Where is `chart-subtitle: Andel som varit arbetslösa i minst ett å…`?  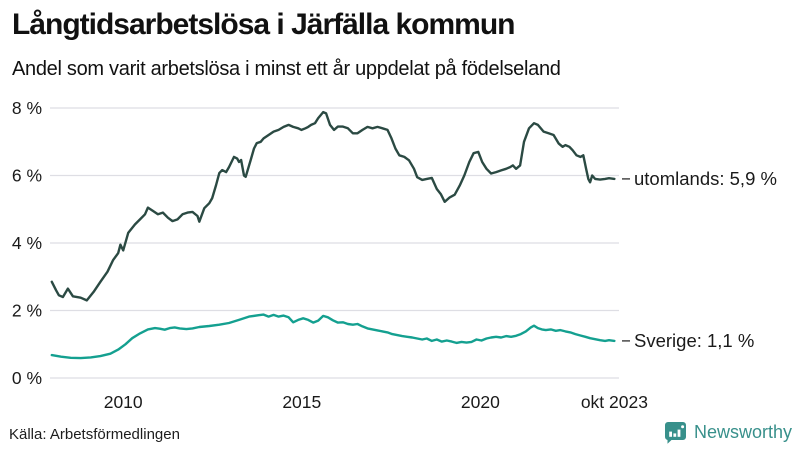 chart-subtitle: Andel som varit arbetslösa i minst ett å… is located at coordinates (286, 69).